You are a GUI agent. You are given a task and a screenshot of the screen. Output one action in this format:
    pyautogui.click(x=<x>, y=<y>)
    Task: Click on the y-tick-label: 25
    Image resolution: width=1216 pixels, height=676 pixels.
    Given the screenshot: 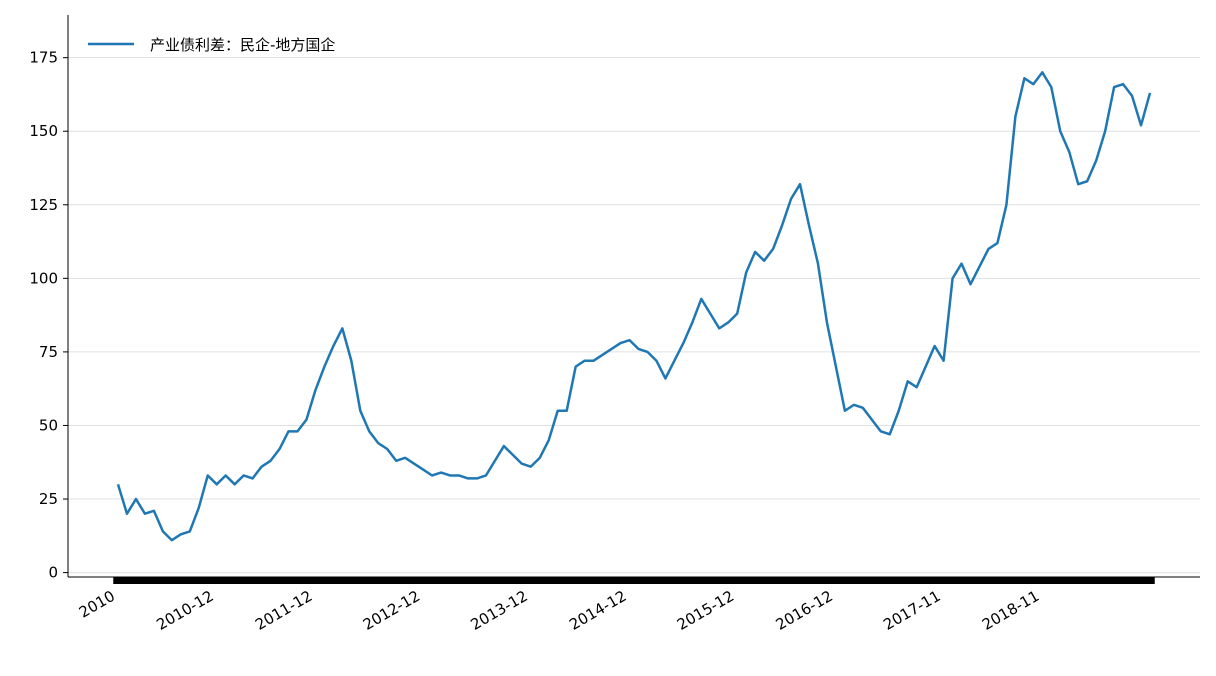 What is the action you would take?
    pyautogui.click(x=48, y=499)
    